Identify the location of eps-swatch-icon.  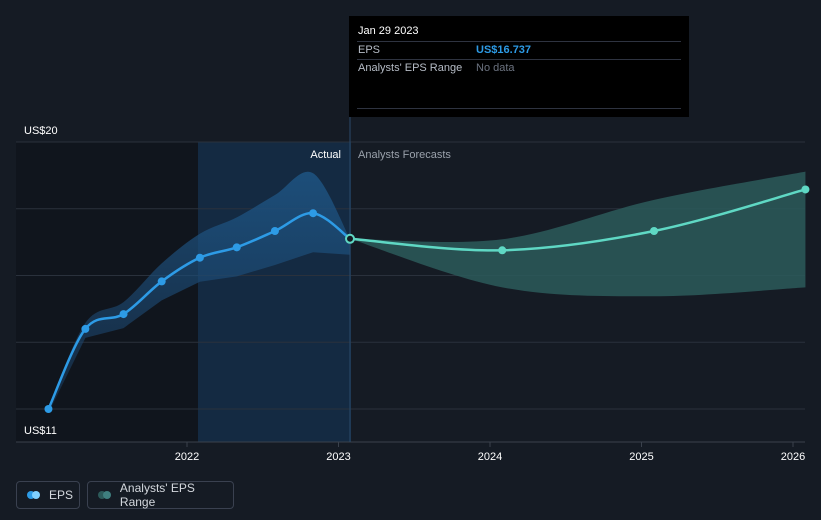
(34, 495).